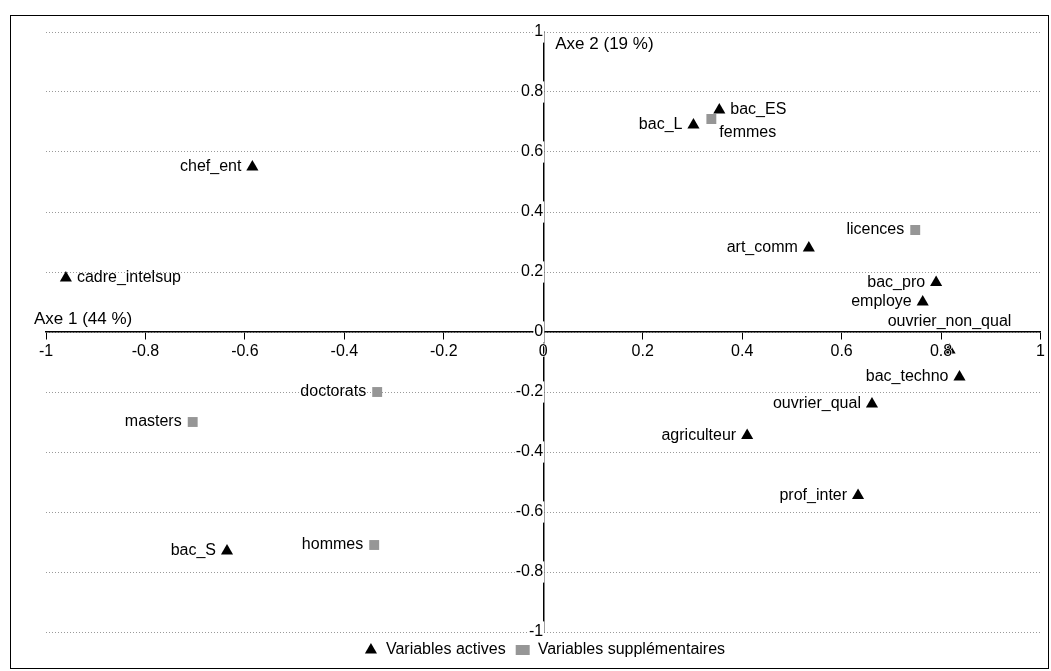  What do you see at coordinates (344, 351) in the screenshot?
I see `x-tick-label: -0.4` at bounding box center [344, 351].